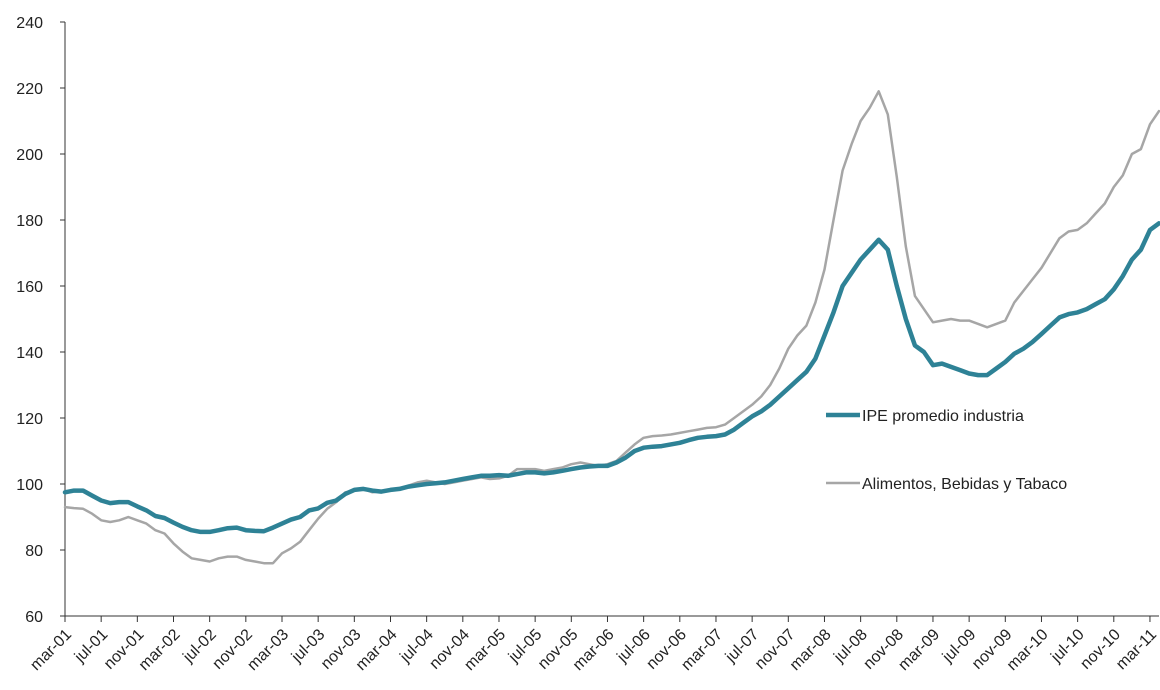 This screenshot has width=1160, height=690. I want to click on x-tick-label: mar-05, so click(485, 650).